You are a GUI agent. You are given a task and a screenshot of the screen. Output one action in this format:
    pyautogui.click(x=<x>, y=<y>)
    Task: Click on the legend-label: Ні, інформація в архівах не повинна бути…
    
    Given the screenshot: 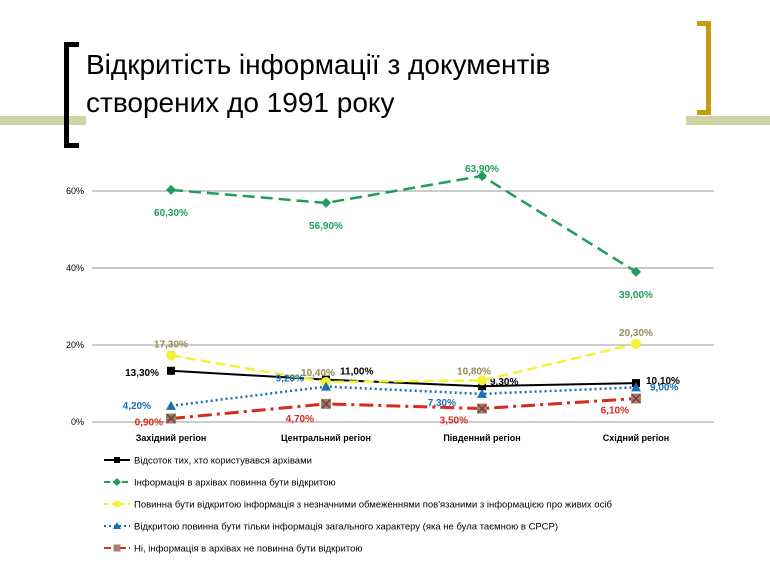 What is the action you would take?
    pyautogui.click(x=248, y=549)
    